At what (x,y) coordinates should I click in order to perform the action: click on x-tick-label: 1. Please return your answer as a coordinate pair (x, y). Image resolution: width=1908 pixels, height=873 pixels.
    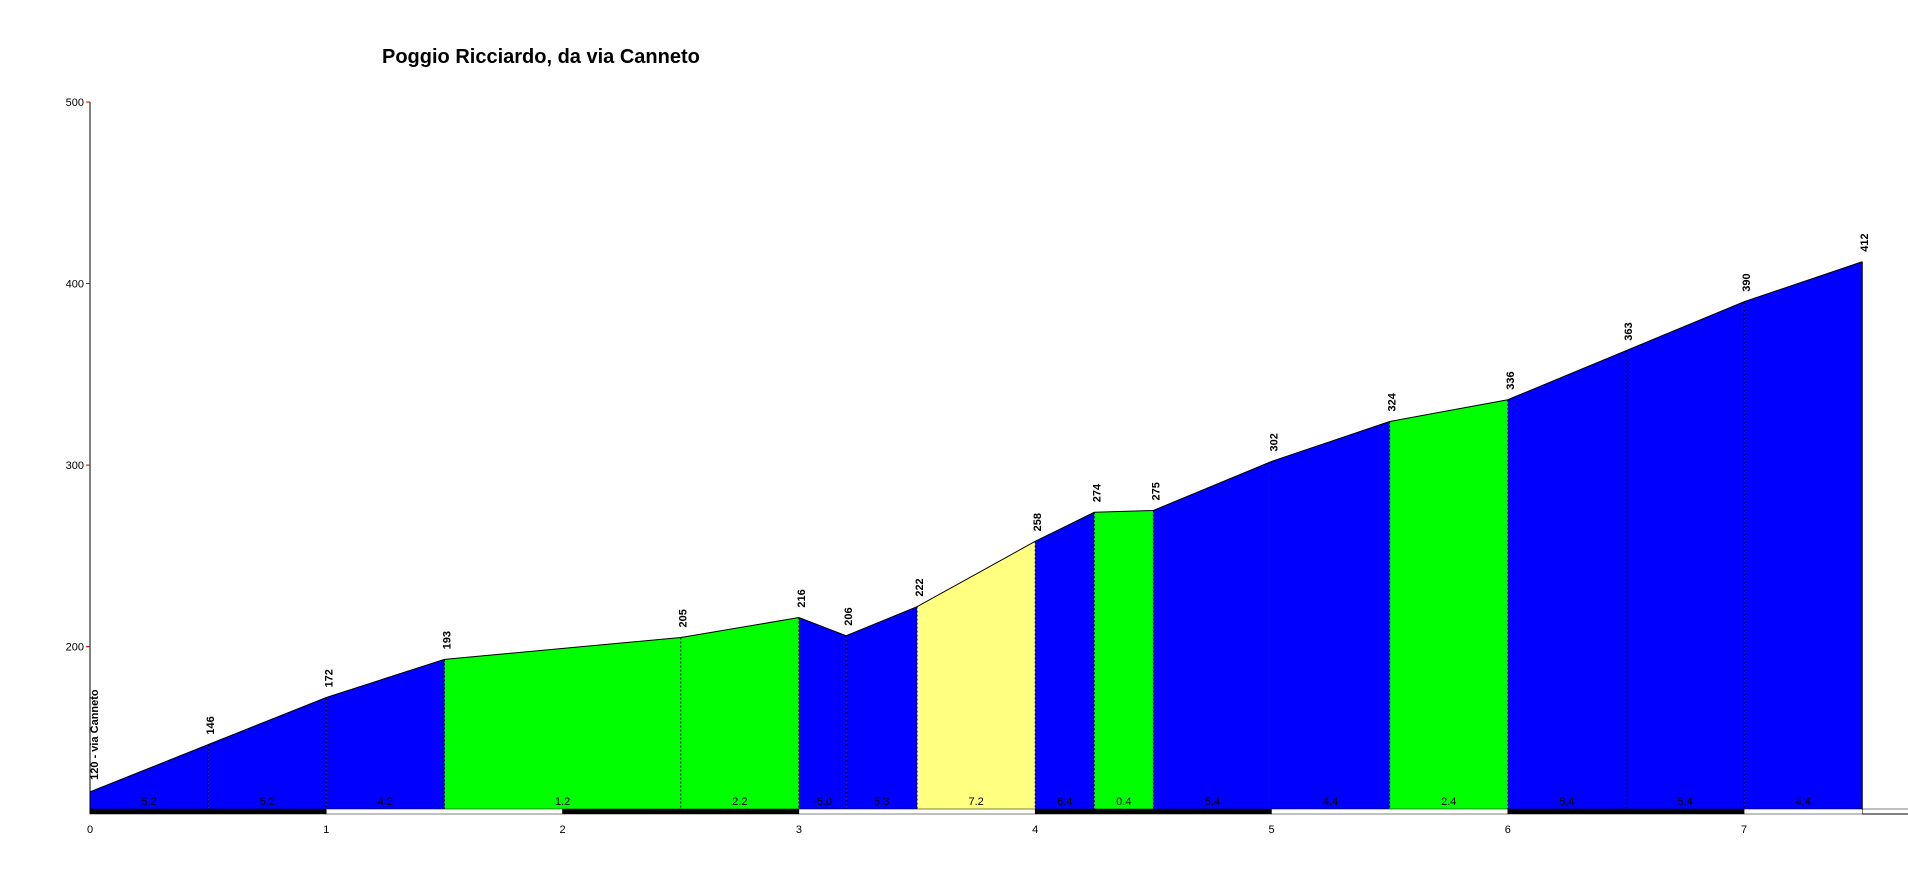
    Looking at the image, I should click on (326, 830).